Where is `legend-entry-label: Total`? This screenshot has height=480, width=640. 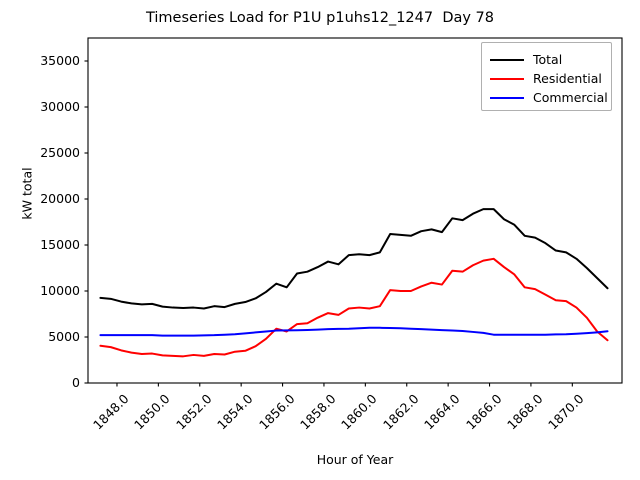
legend-entry-label: Total is located at coordinates (548, 59).